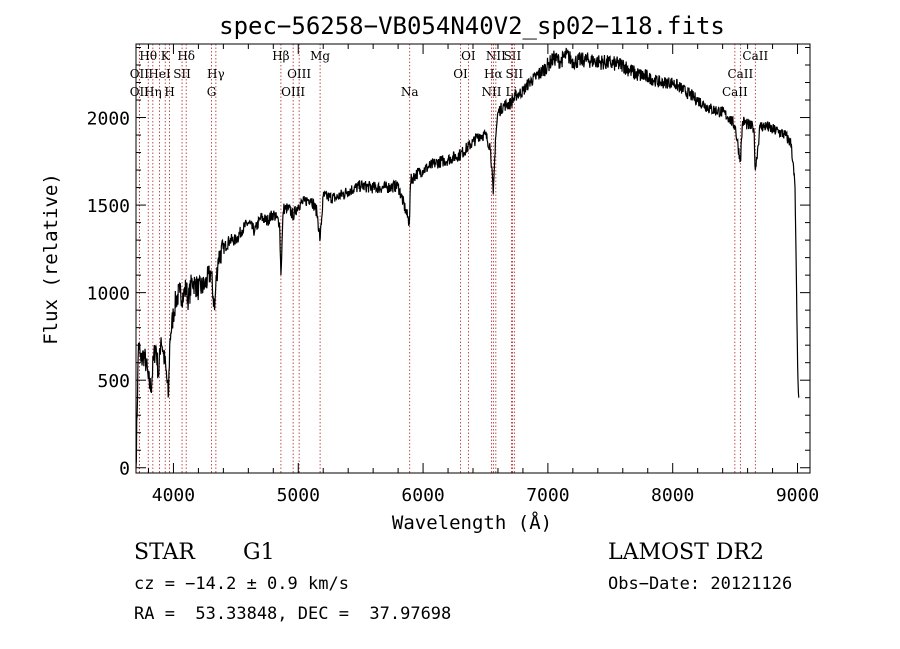 The height and width of the screenshot is (649, 900). I want to click on x-tick-label: 7000, so click(547, 495).